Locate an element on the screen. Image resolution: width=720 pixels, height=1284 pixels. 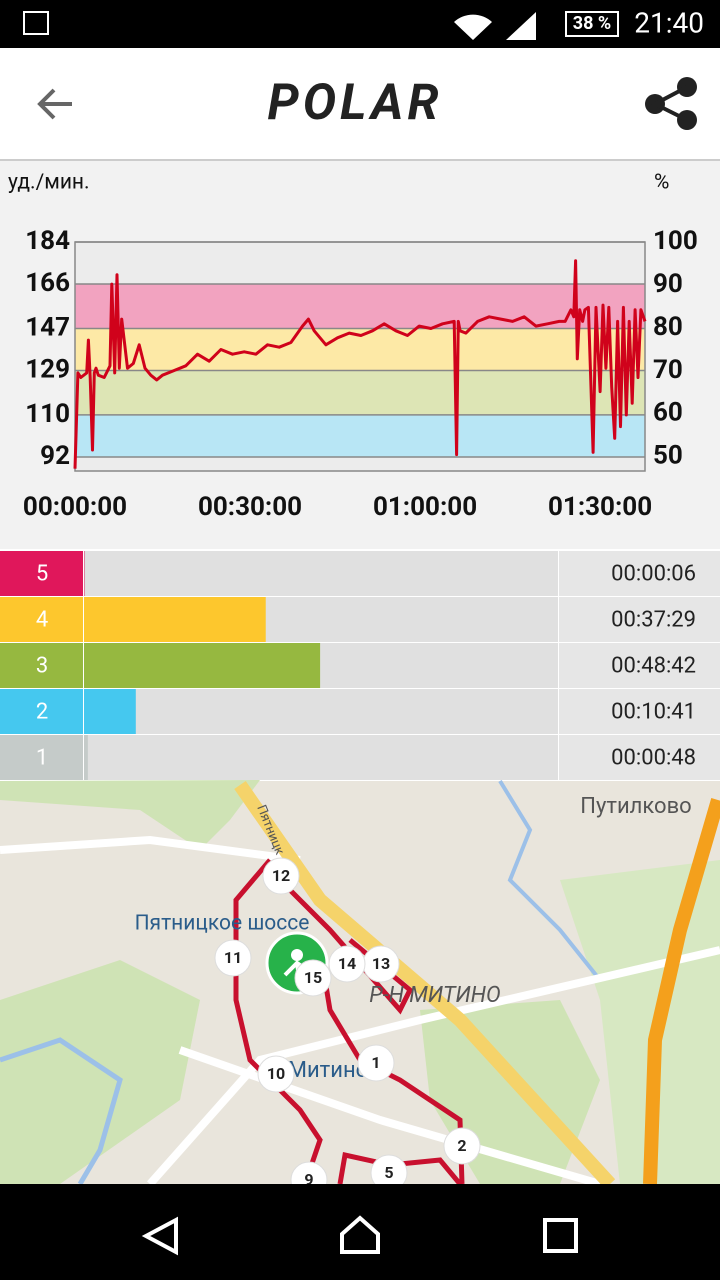
map-label: Путилково is located at coordinates (635, 806).